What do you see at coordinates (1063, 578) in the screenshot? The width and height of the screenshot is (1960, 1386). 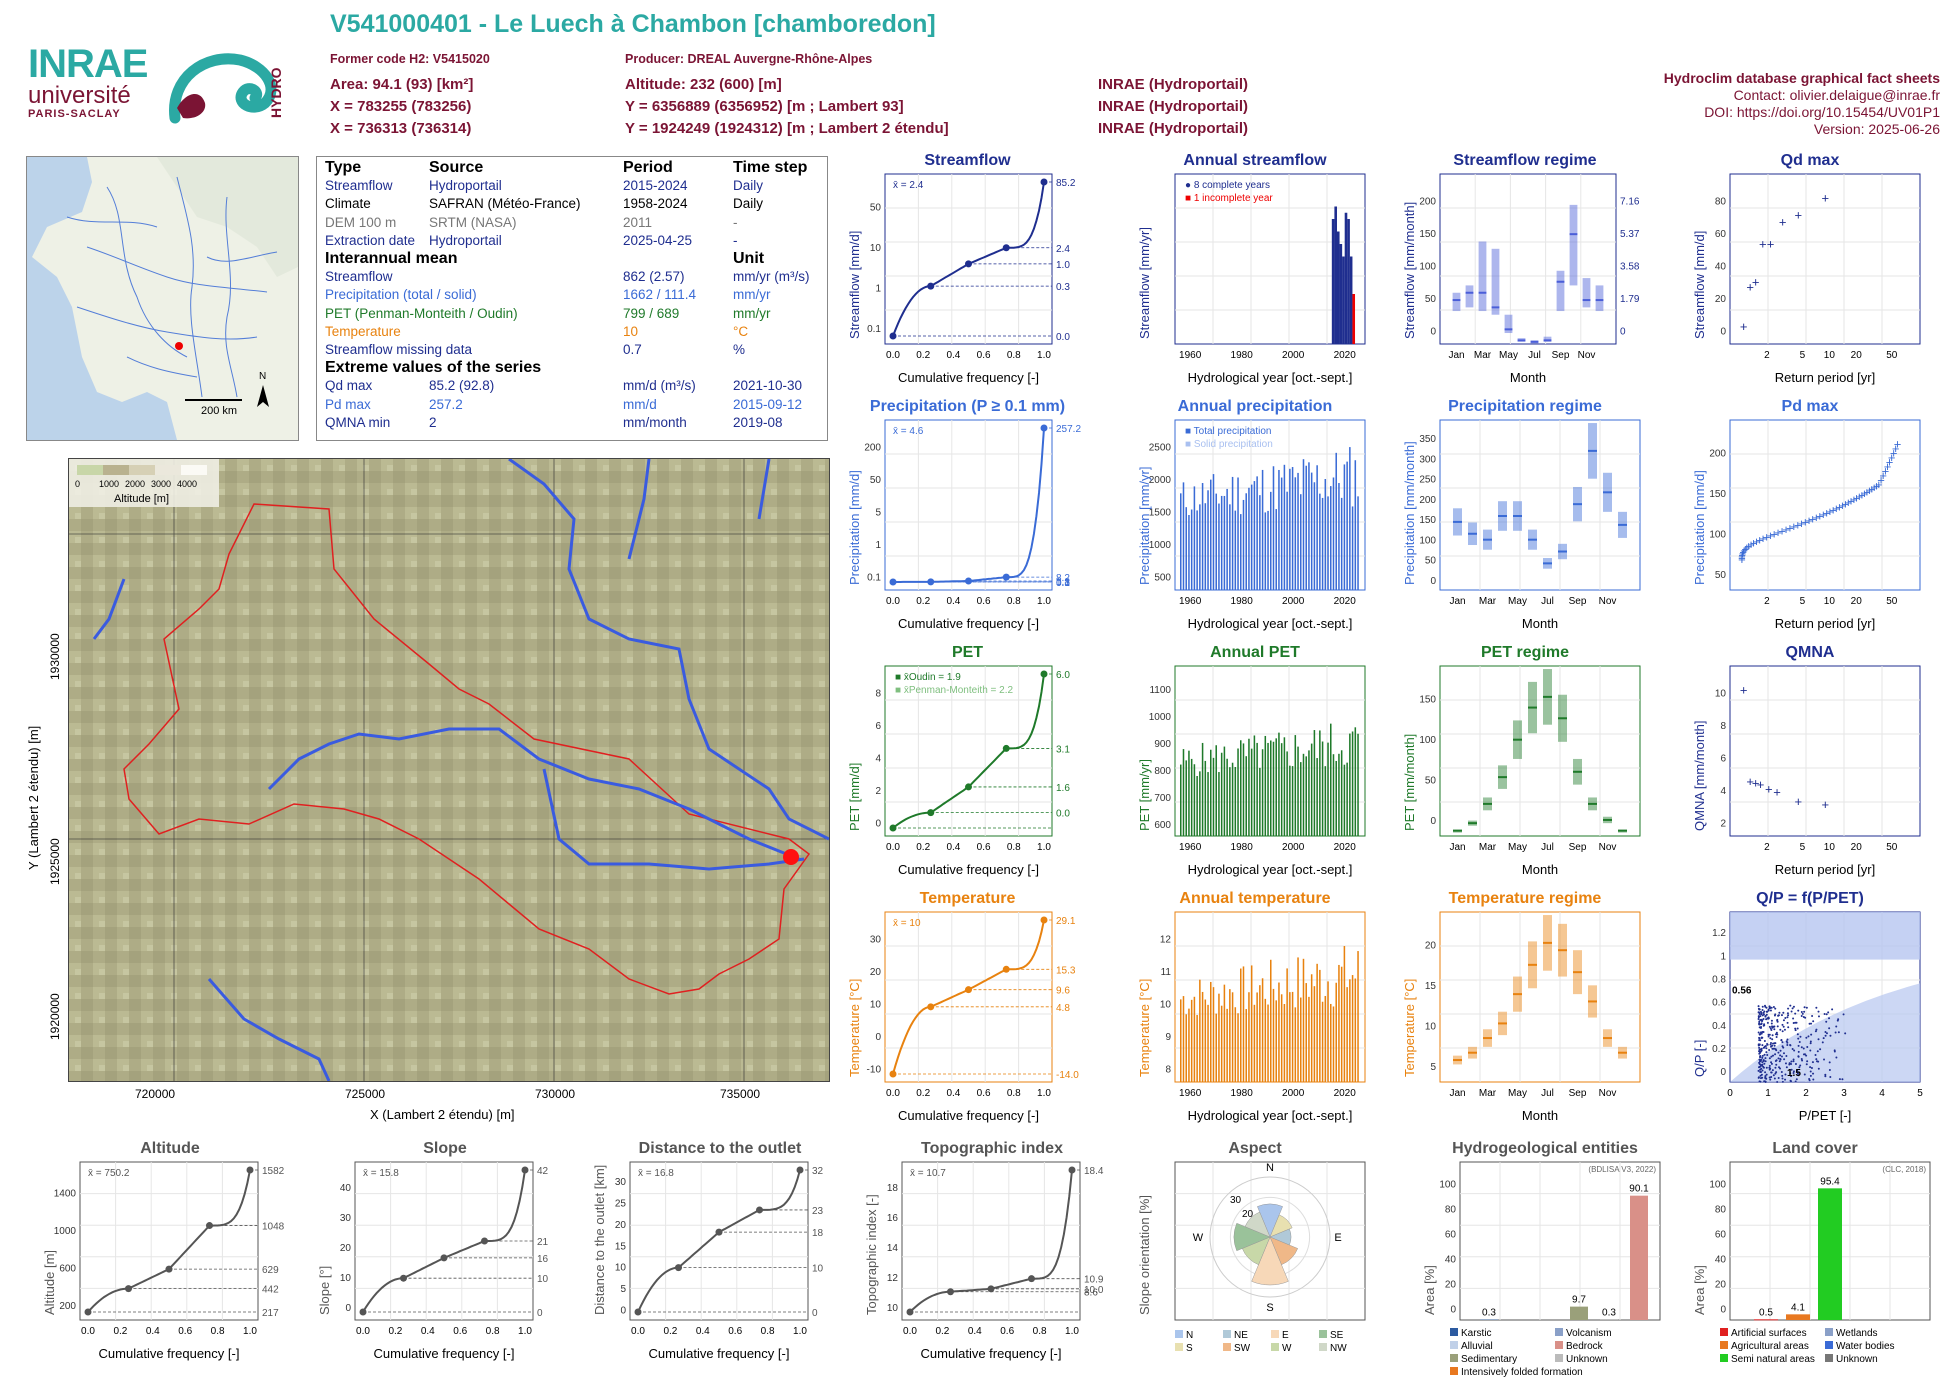 I see `right-tick-label: 8.2` at bounding box center [1063, 578].